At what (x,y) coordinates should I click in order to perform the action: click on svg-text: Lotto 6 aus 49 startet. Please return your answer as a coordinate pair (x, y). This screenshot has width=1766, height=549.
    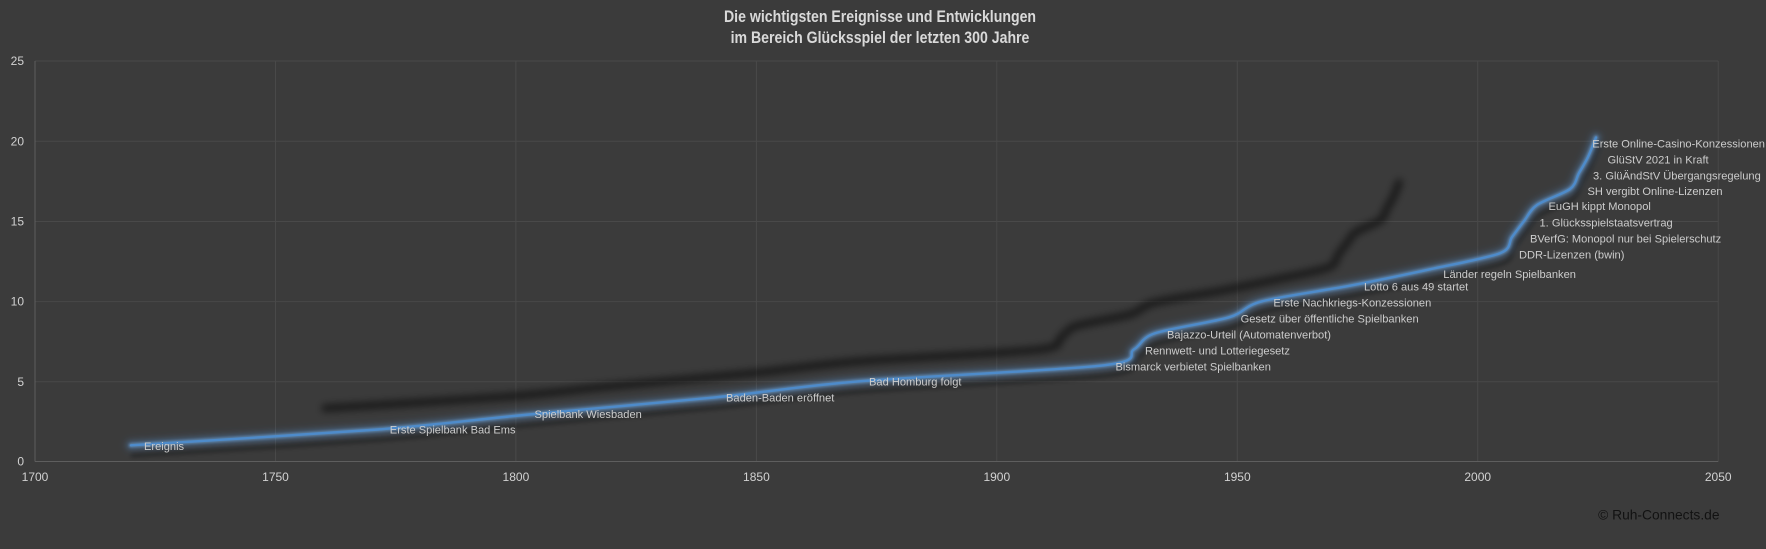
    Looking at the image, I should click on (1416, 288).